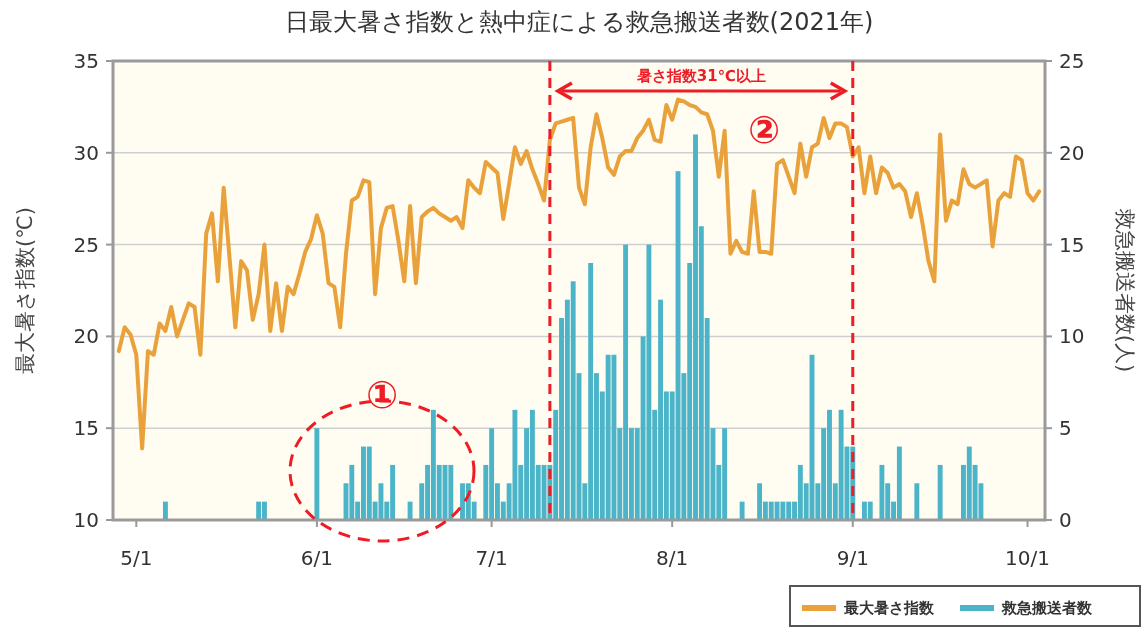 This screenshot has height=631, width=1147. I want to click on y-tick-label: 25, so click(86, 244).